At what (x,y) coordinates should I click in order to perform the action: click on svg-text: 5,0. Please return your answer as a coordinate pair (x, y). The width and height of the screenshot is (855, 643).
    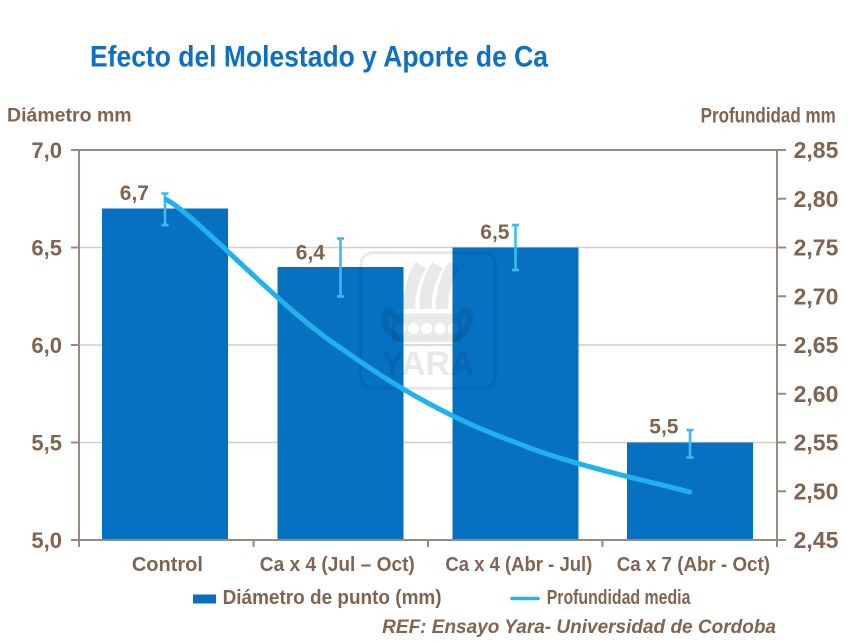
    Looking at the image, I should click on (46, 540).